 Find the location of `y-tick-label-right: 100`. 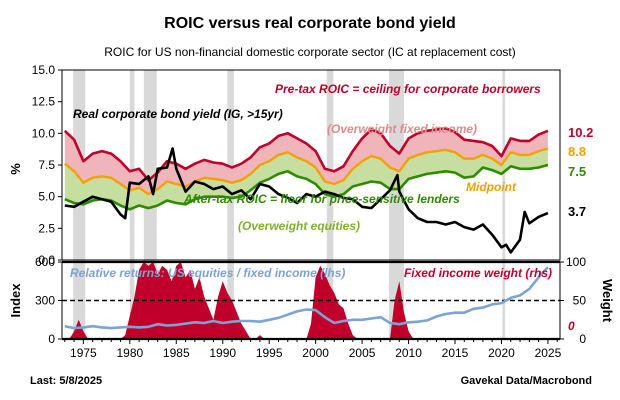

y-tick-label-right: 100 is located at coordinates (576, 262).